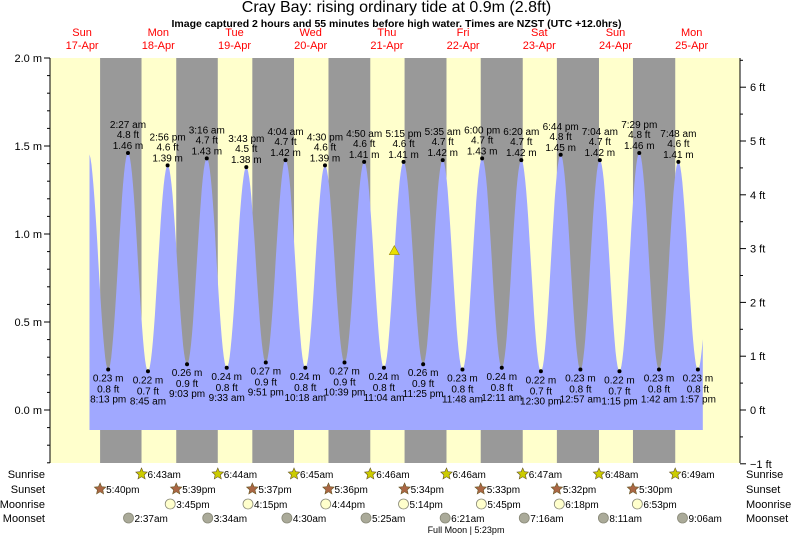 This screenshot has height=538, width=793. What do you see at coordinates (325, 137) in the screenshot?
I see `tide-time-label: 4:30 pm` at bounding box center [325, 137].